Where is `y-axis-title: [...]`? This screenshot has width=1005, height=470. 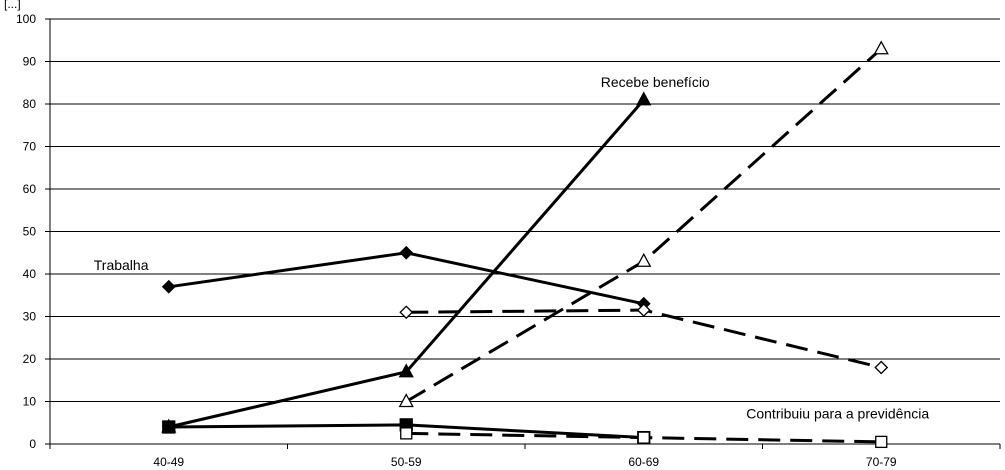
y-axis-title: [...] is located at coordinates (12, 5).